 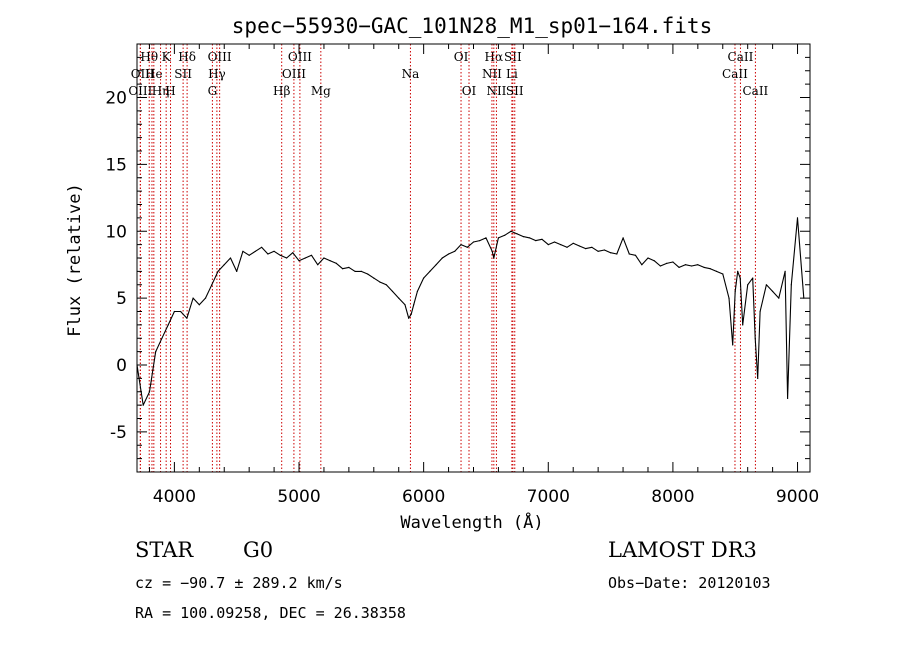 What do you see at coordinates (174, 497) in the screenshot?
I see `x-tick-label: 4000` at bounding box center [174, 497].